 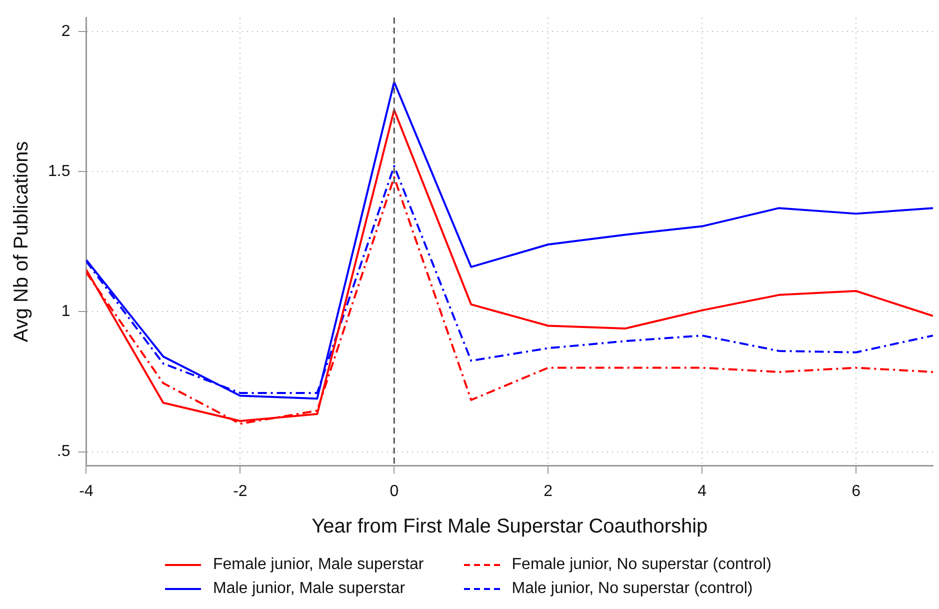 What do you see at coordinates (548, 491) in the screenshot?
I see `x-tick-label: 2` at bounding box center [548, 491].